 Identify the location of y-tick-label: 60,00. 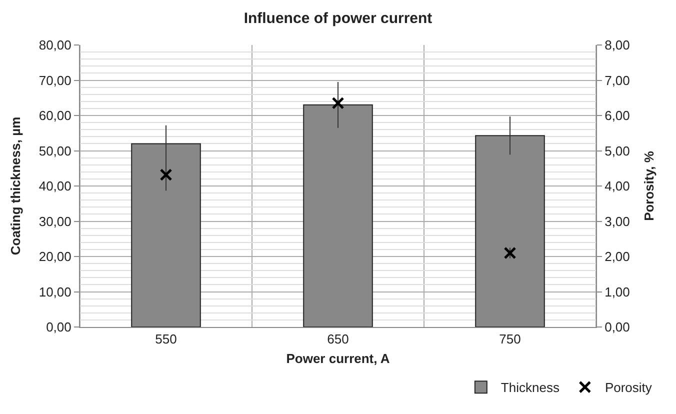
(55, 116).